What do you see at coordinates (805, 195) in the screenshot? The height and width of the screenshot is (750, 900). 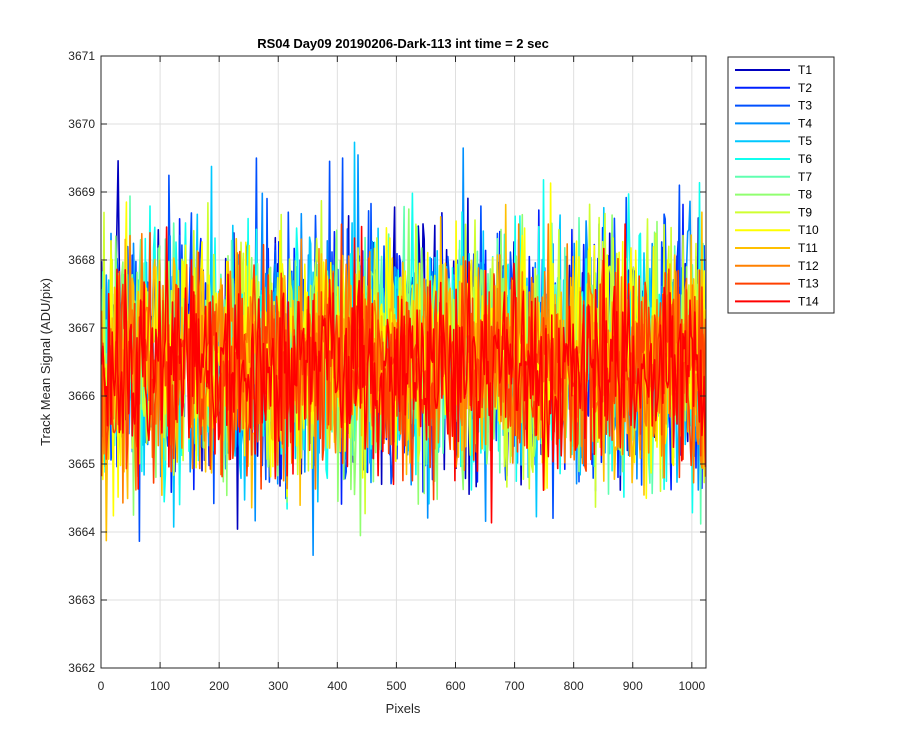 I see `legend-label: T8` at bounding box center [805, 195].